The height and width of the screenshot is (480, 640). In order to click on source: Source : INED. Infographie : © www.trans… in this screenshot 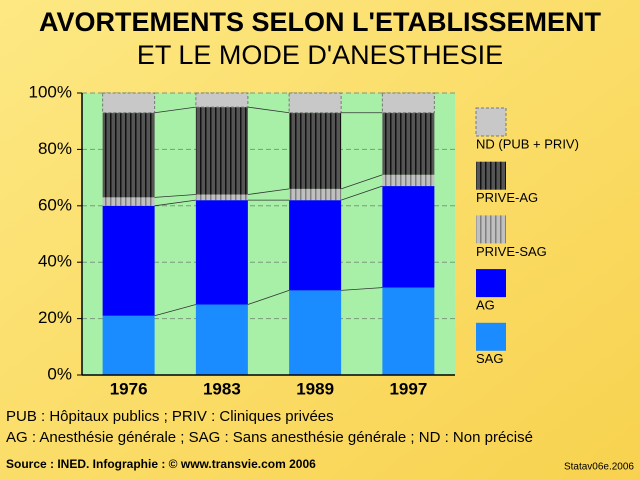, I will do `click(161, 464)`.